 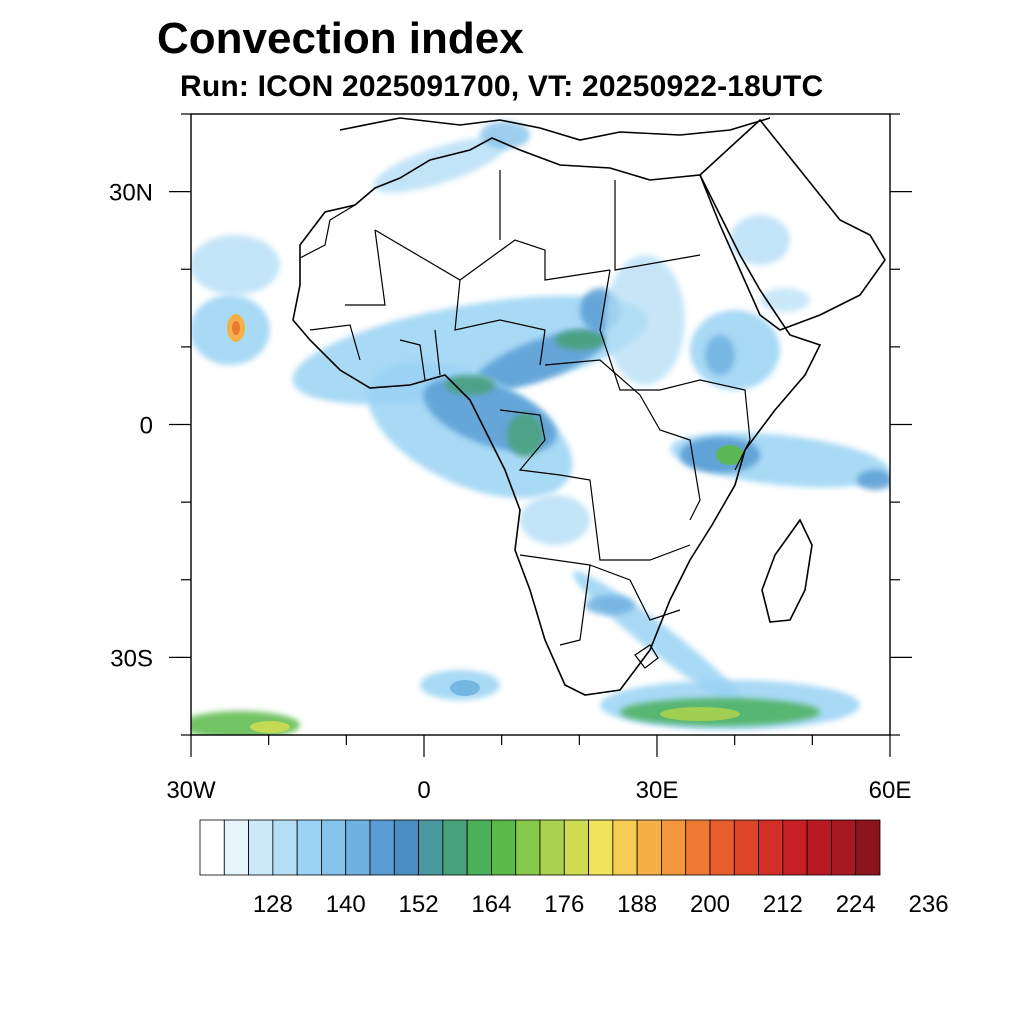 I want to click on colorbar-label: 152, so click(x=419, y=904).